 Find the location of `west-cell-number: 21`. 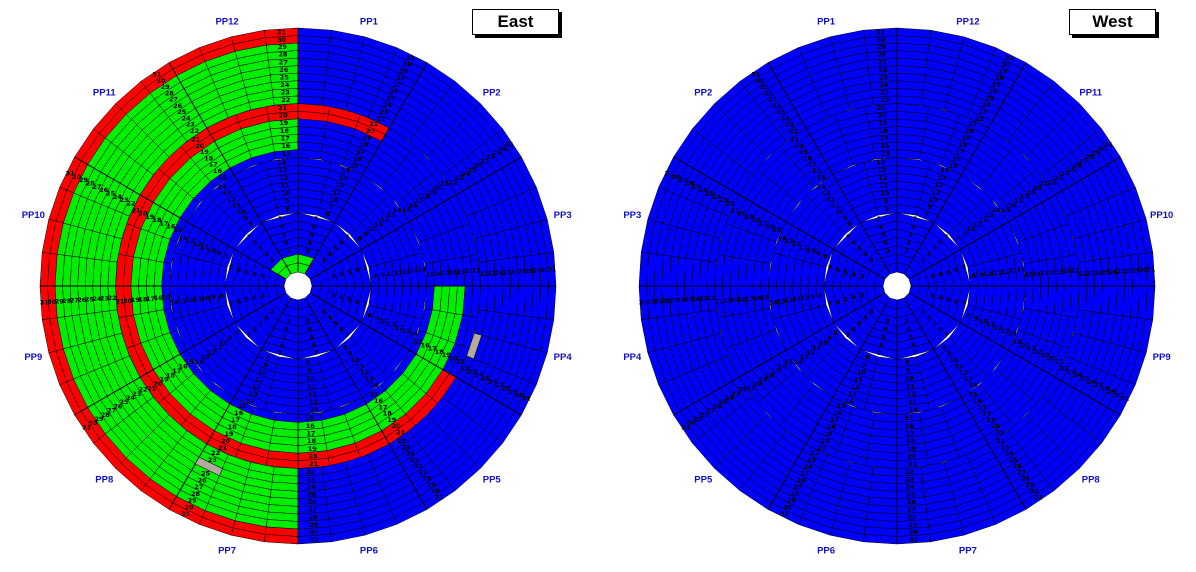

west-cell-number: 21 is located at coordinates (795, 140).